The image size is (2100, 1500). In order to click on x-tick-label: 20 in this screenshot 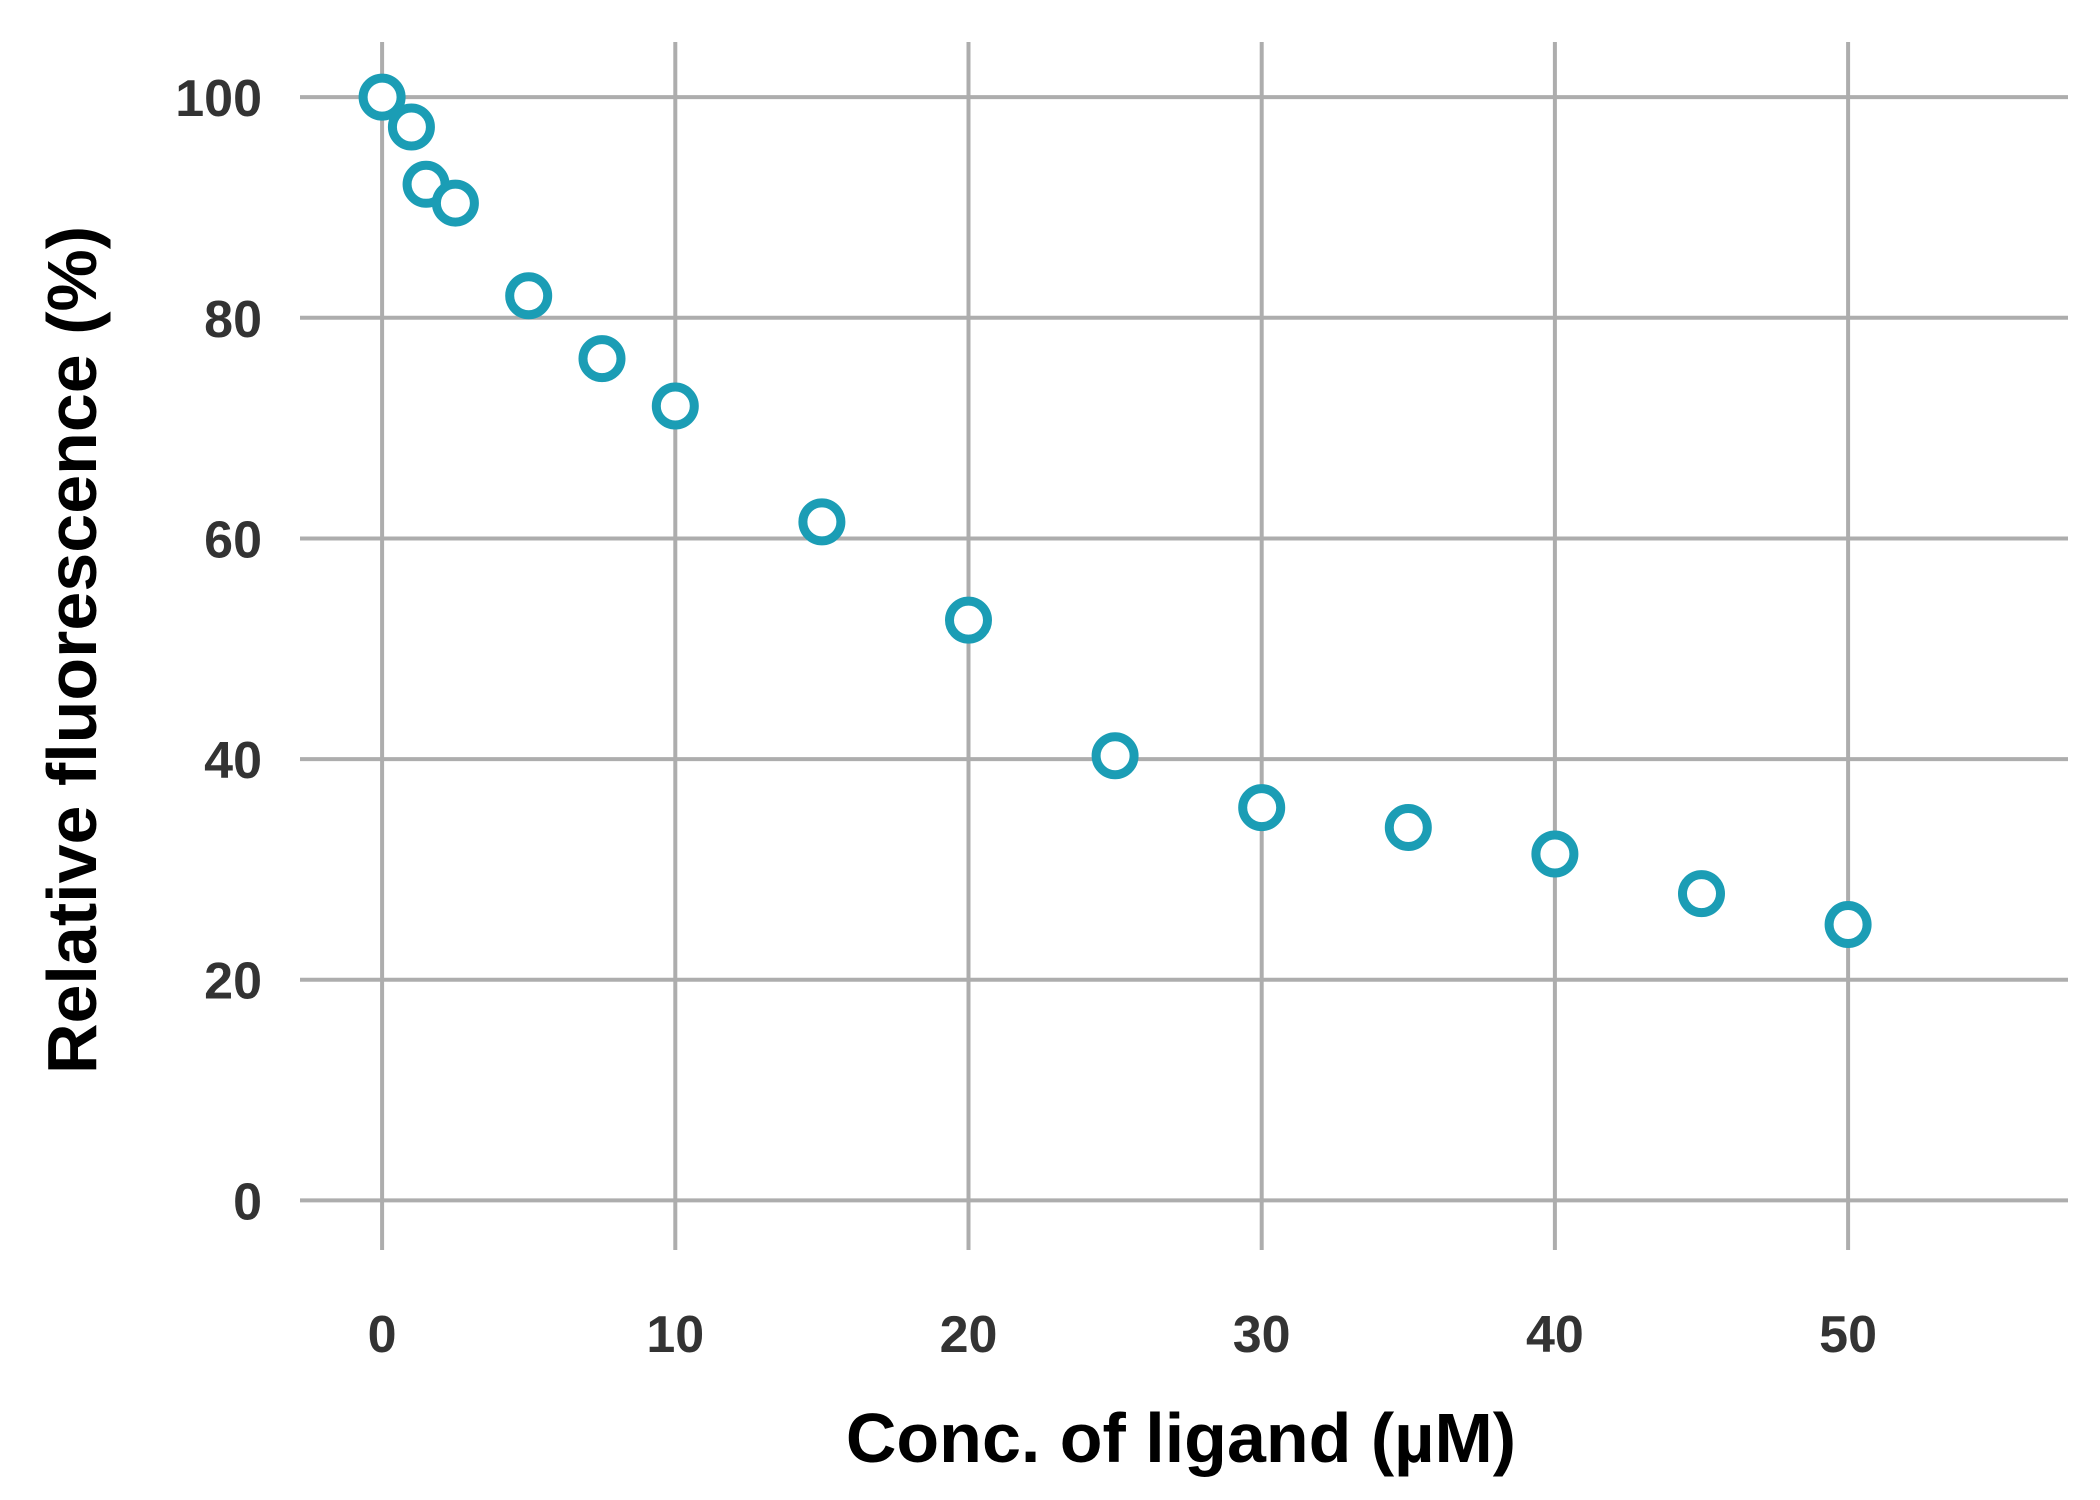, I will do `click(969, 1335)`.